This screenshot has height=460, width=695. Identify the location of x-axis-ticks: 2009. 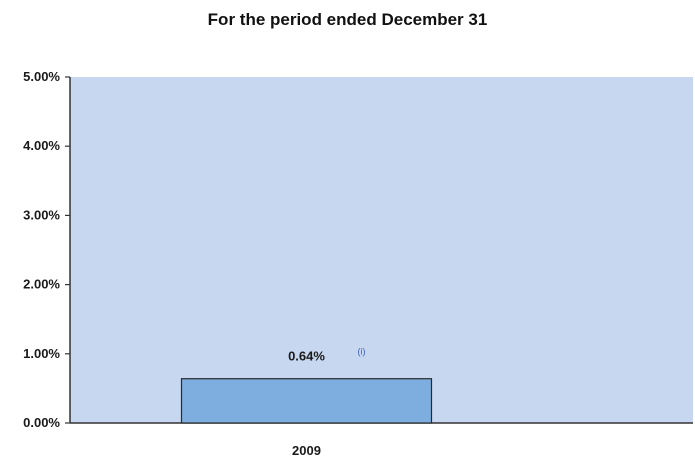
(306, 450).